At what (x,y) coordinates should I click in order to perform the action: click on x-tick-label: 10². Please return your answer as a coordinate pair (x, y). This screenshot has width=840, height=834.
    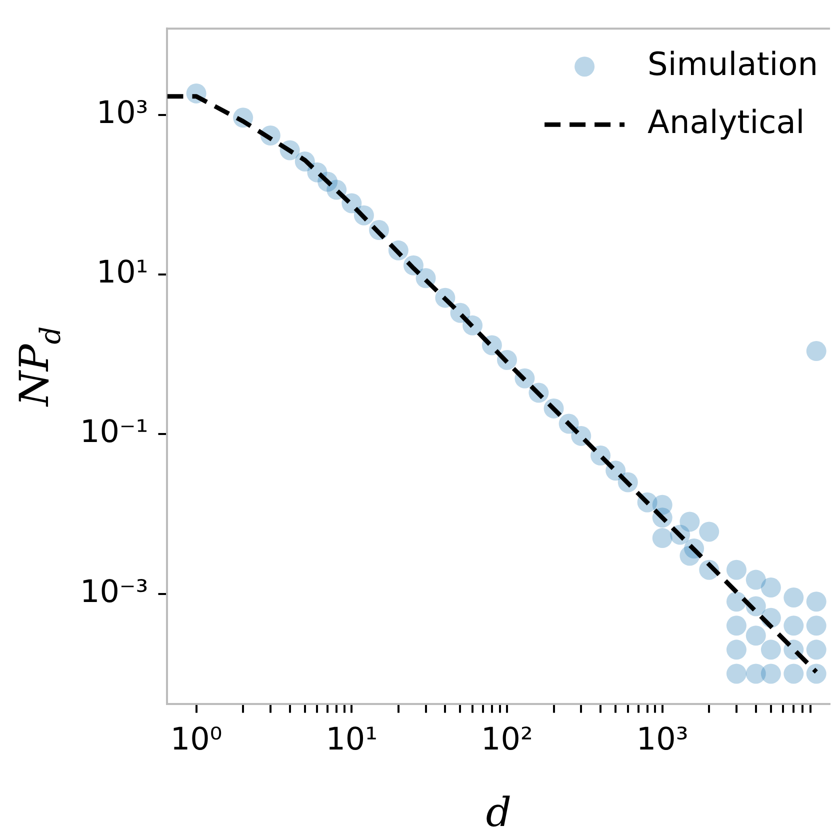
    Looking at the image, I should click on (507, 739).